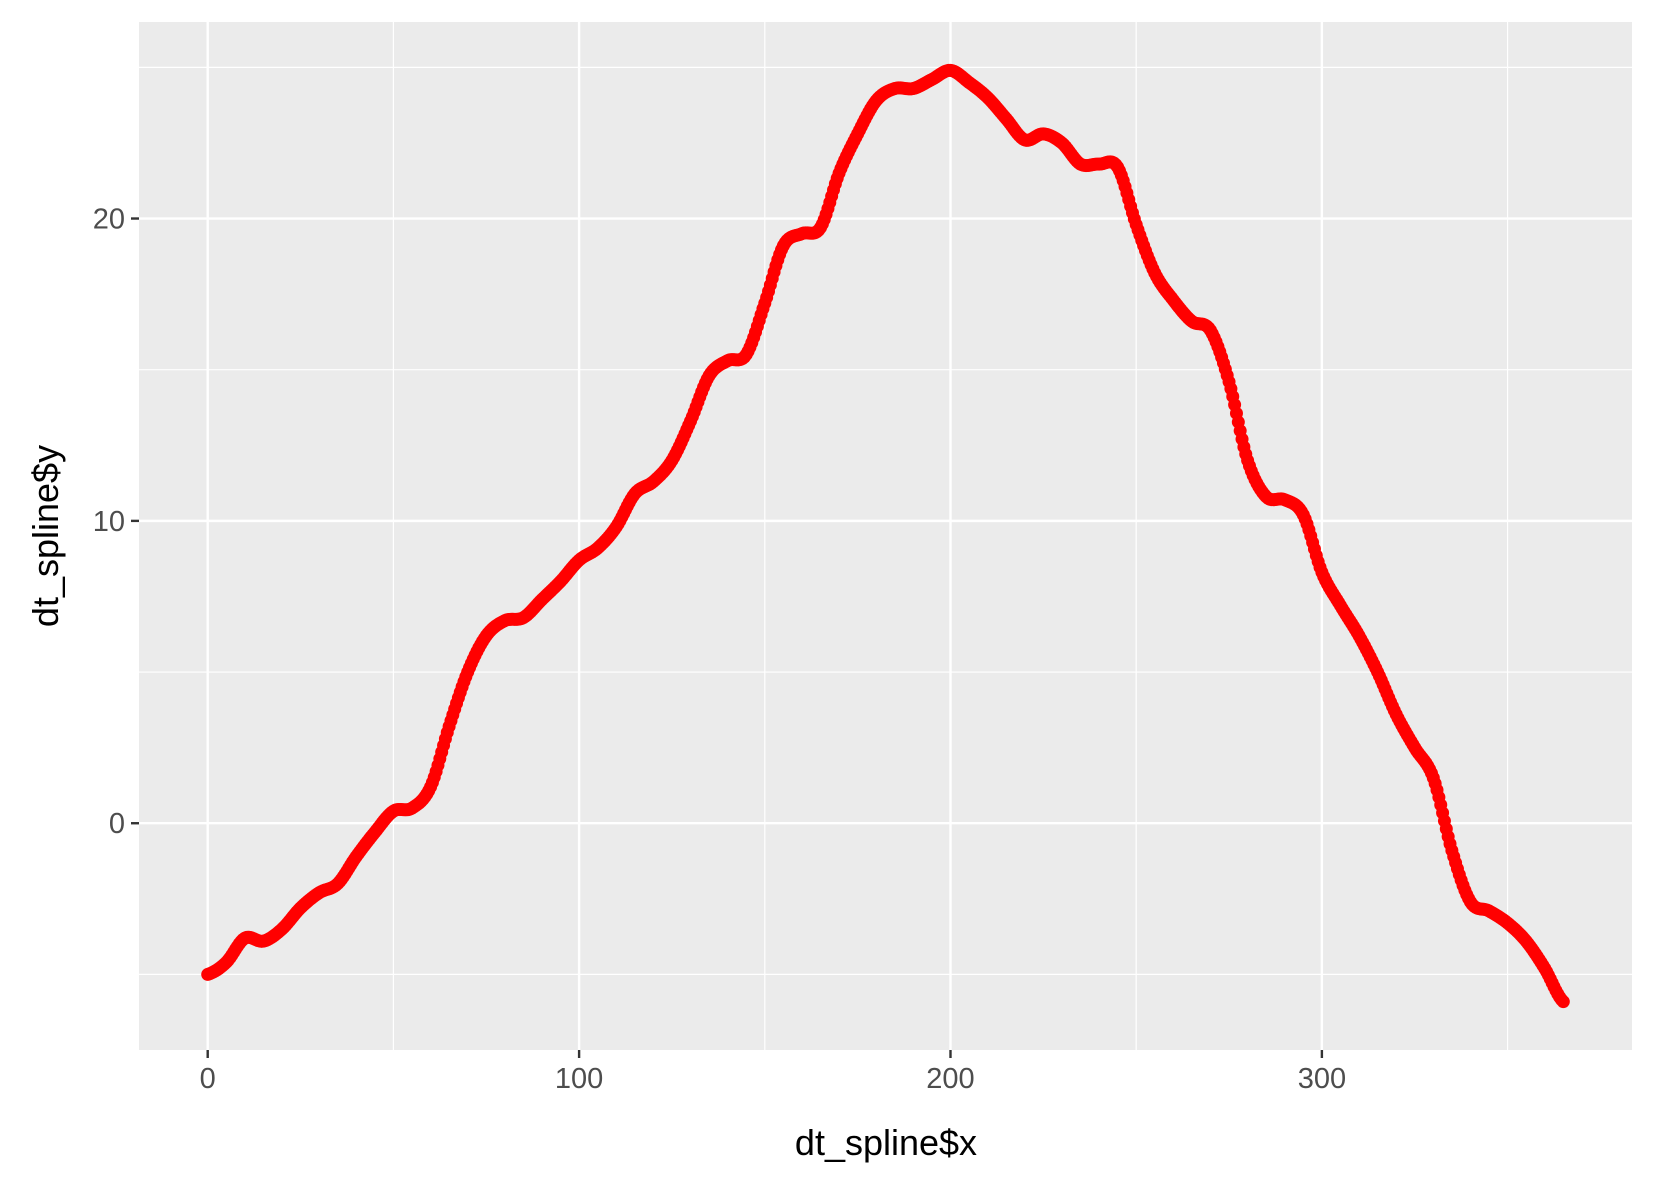 The image size is (1653, 1181). I want to click on y-tick-label: 0, so click(117, 824).